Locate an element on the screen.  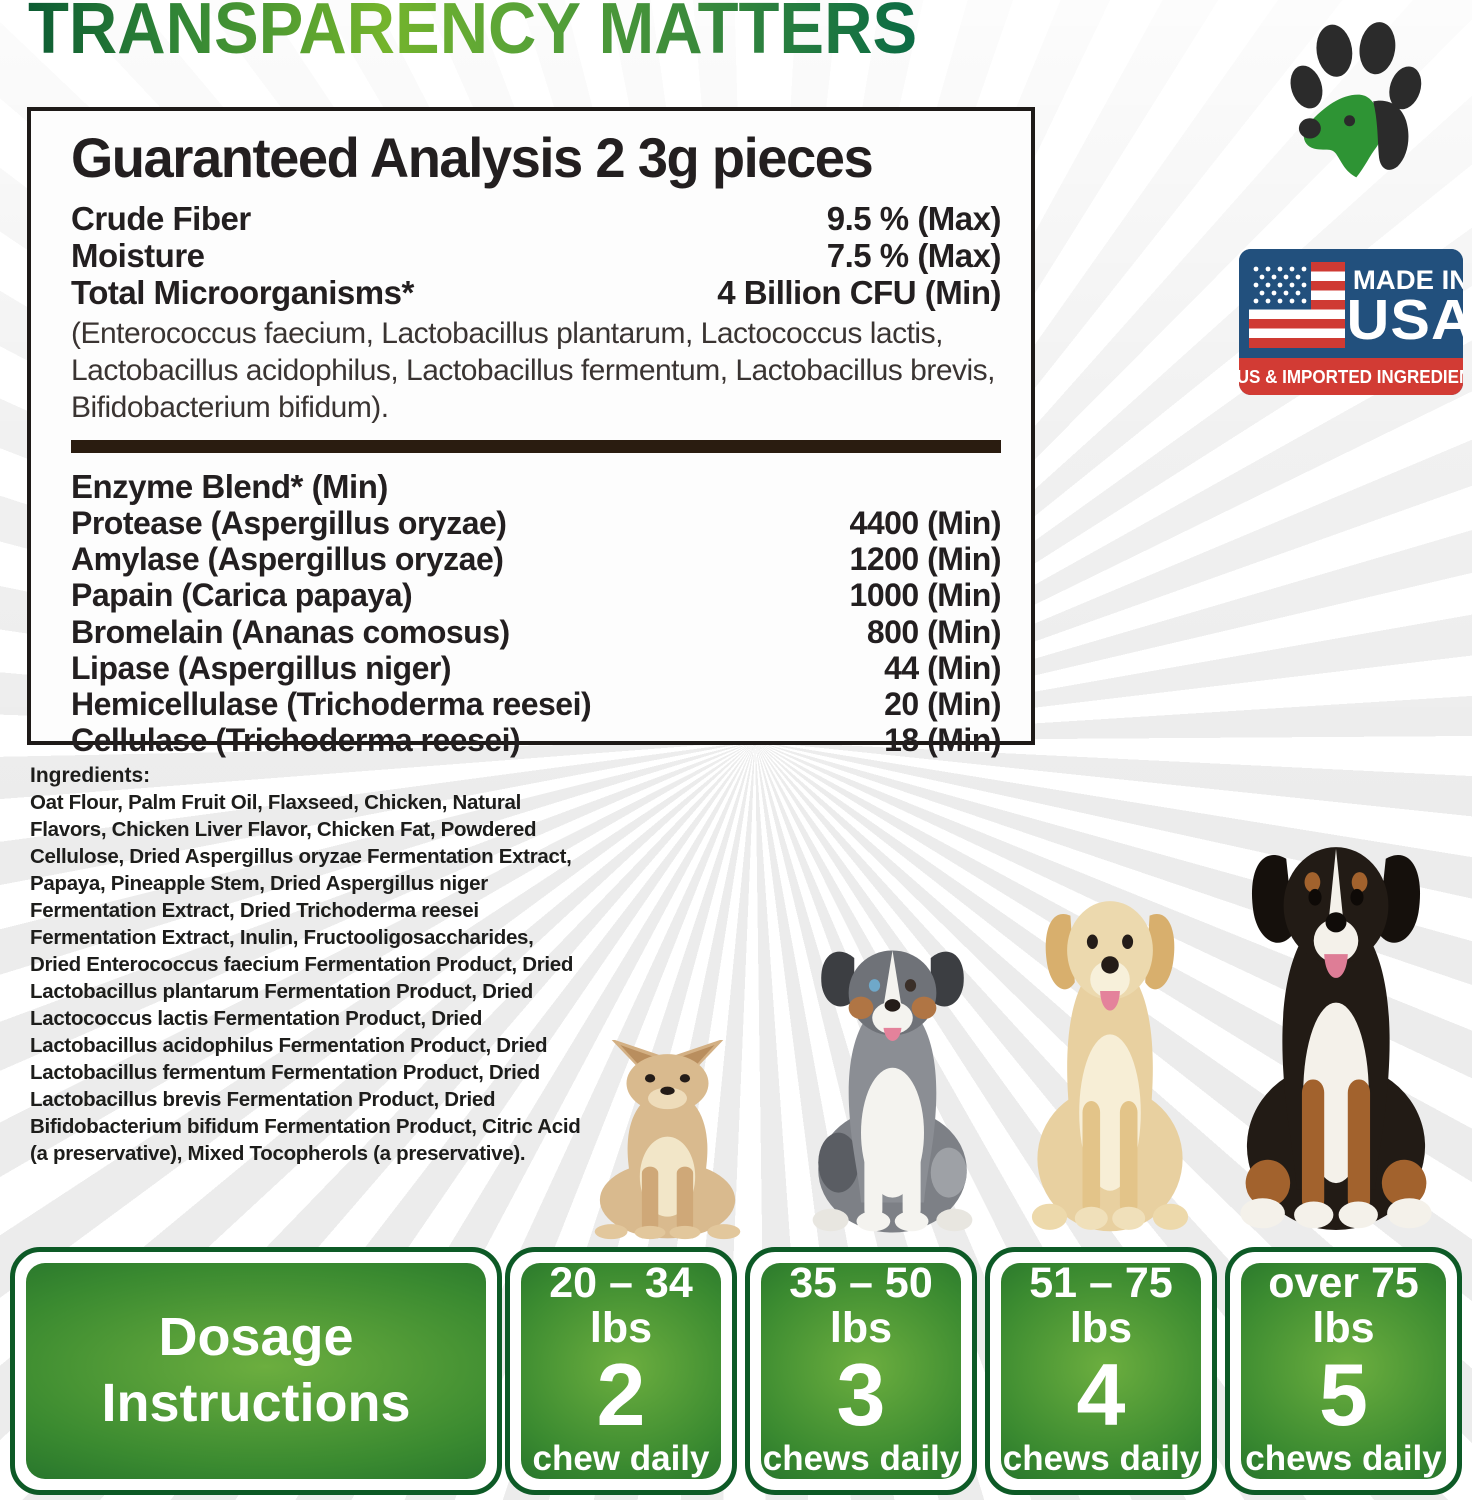
usa-badge-text: MADE IN USA is located at coordinates (1404, 308).